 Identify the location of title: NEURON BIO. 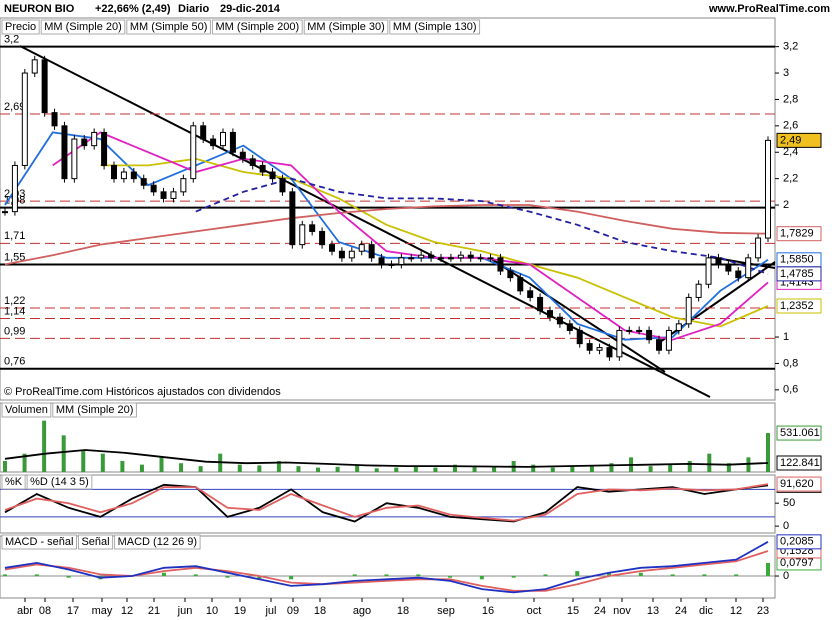
(39, 9).